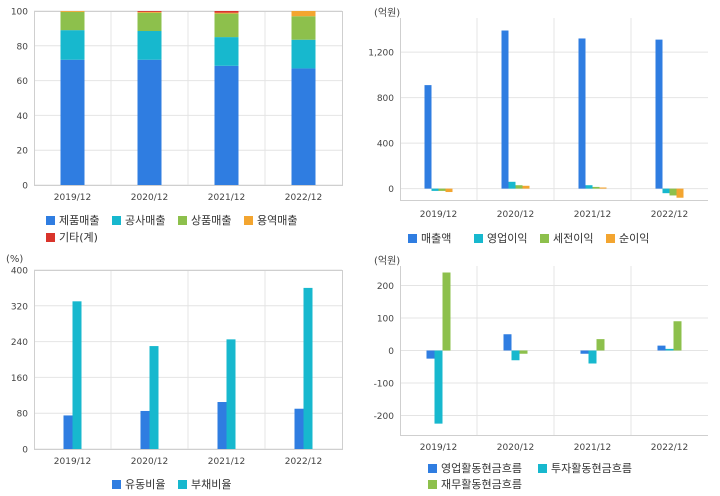 The image size is (720, 496). I want to click on legend-item-current-ratio: 유동비율, so click(138, 484).